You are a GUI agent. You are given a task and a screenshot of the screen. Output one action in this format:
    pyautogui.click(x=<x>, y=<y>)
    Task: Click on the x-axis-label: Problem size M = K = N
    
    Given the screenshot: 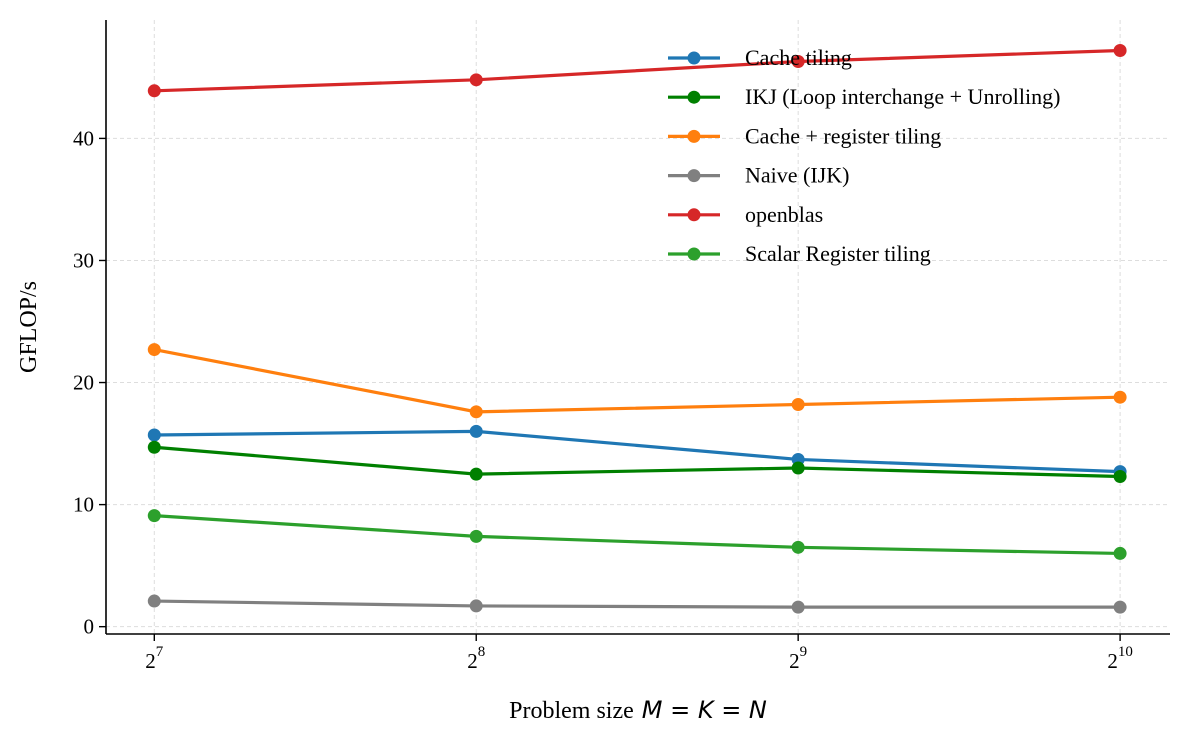 What is the action you would take?
    pyautogui.click(x=638, y=710)
    